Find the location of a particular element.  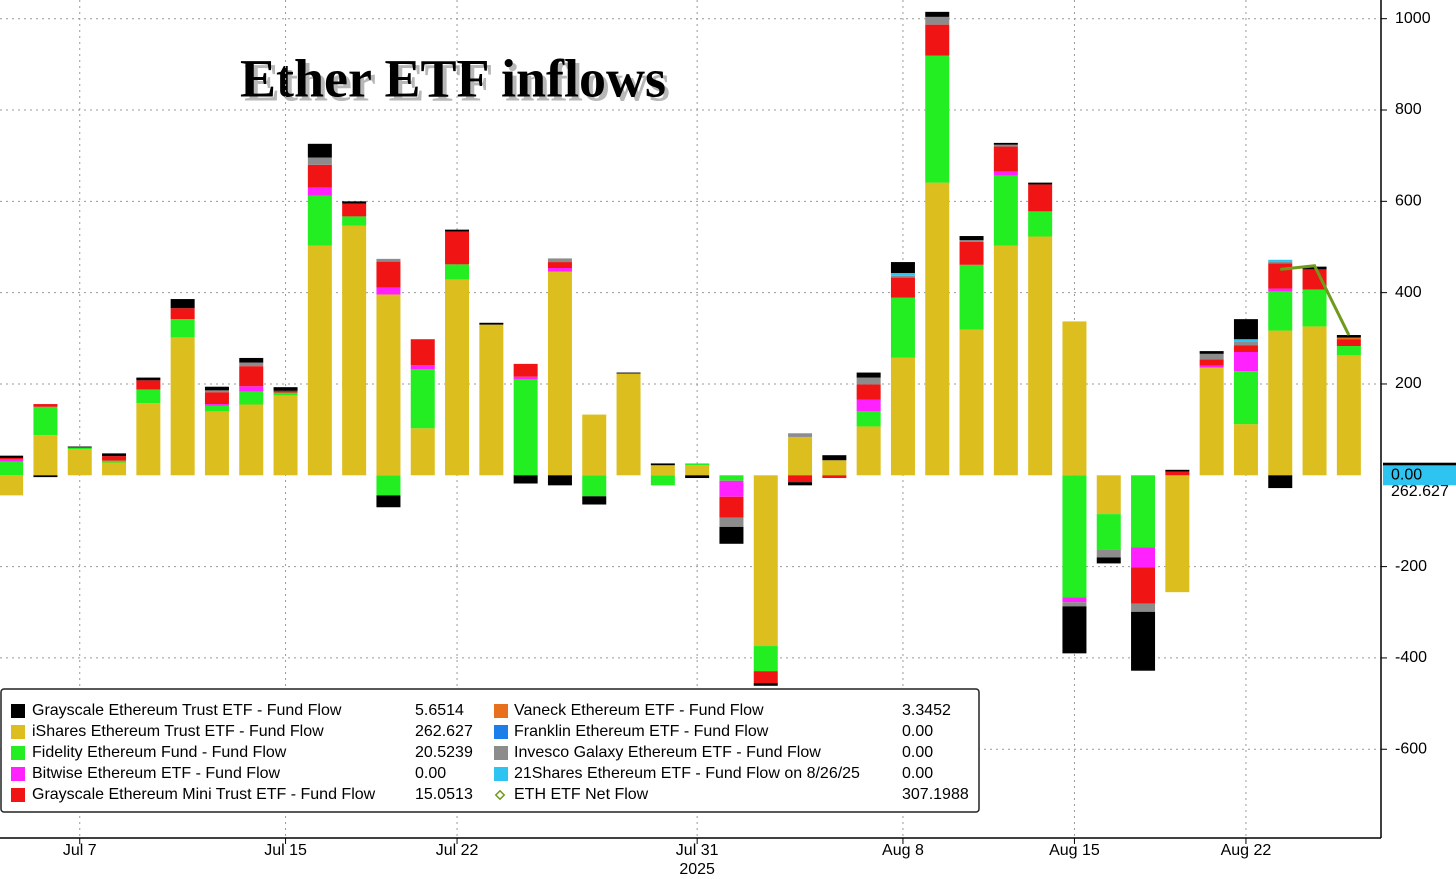

x-tick-label: Aug 22 is located at coordinates (1246, 850).